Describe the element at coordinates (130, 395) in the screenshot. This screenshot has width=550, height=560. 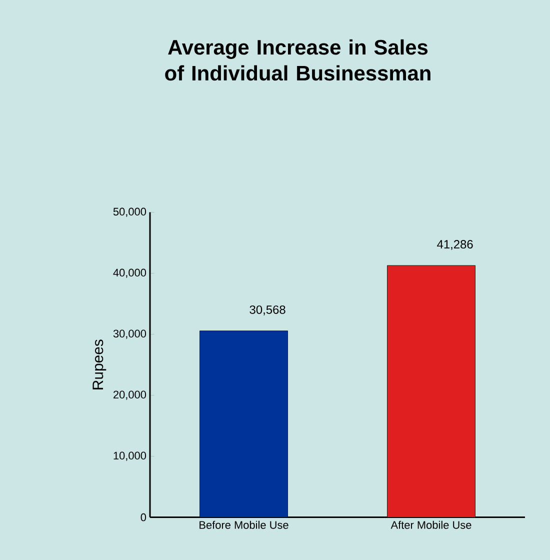
I see `y-tick-label: 20,000` at that location.